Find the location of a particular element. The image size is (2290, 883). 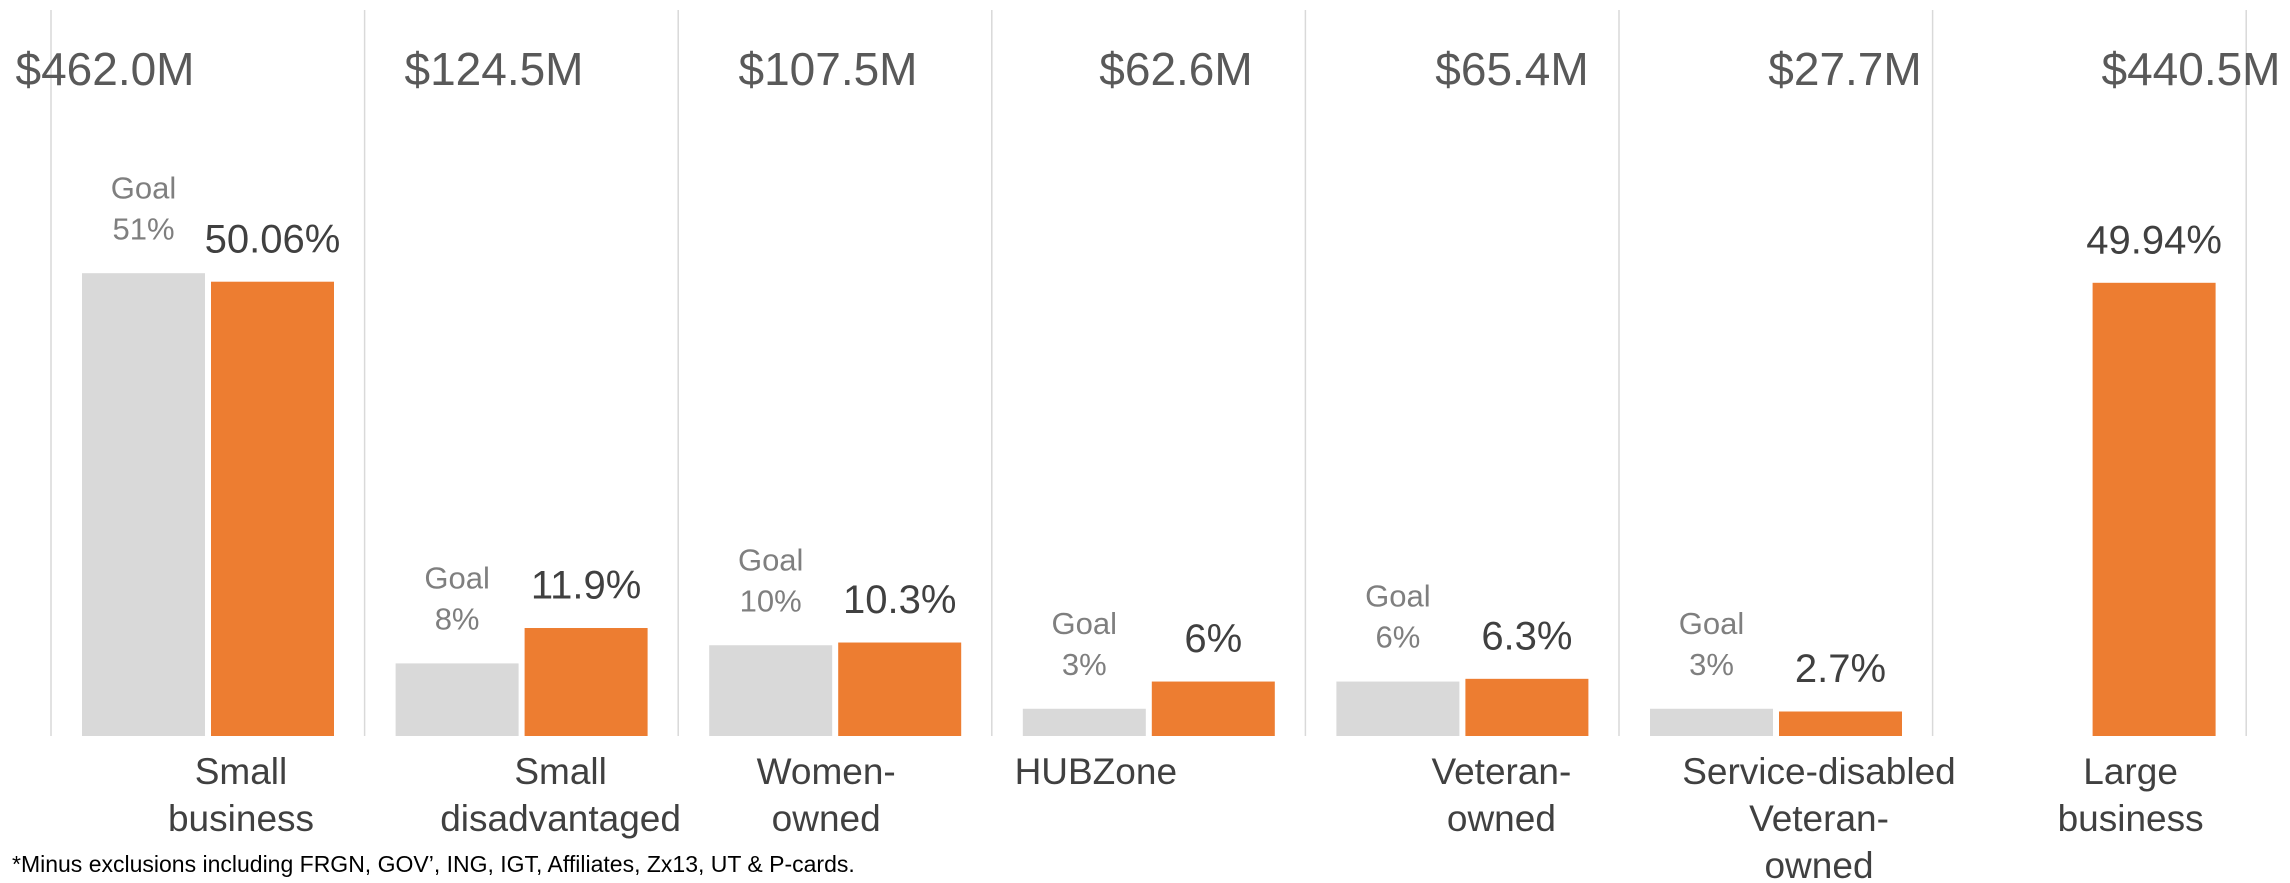

value-label: 11.9% is located at coordinates (586, 586).